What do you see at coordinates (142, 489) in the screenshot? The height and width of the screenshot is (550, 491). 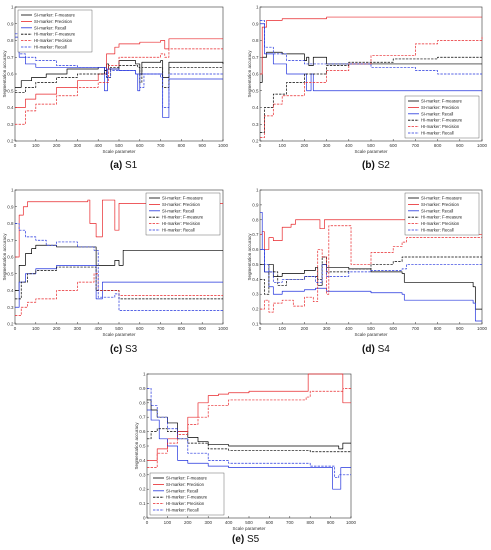 I see `y-tick-label: 0.2` at bounding box center [142, 489].